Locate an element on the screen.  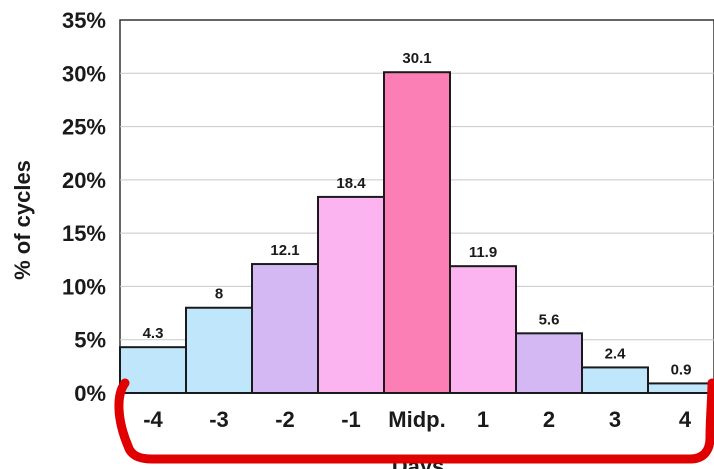
x-tick-label-2: -2 is located at coordinates (285, 419).